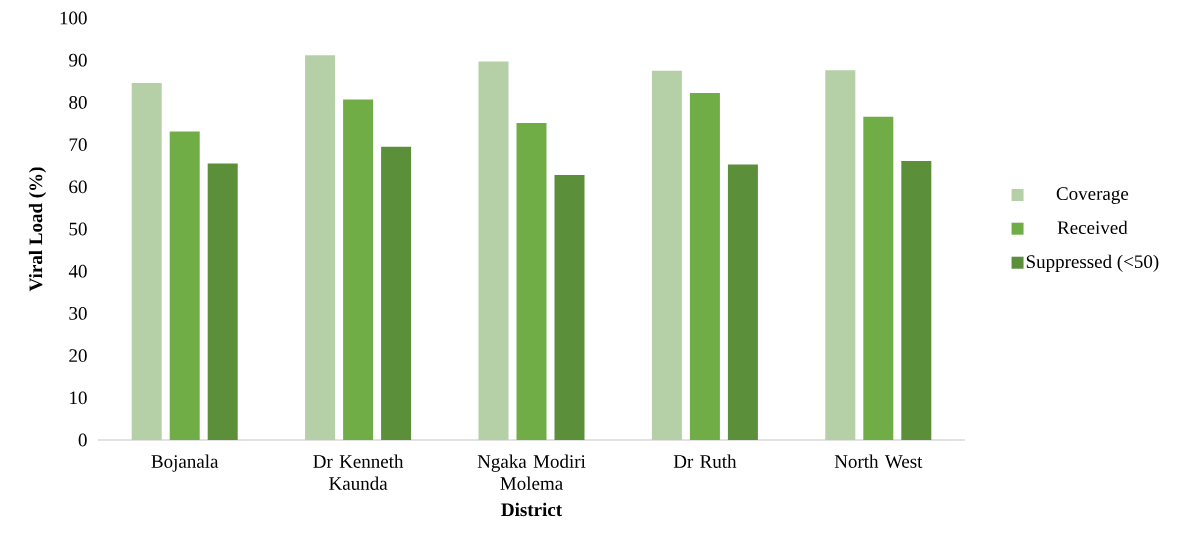 The image size is (1199, 544). Describe the element at coordinates (78, 313) in the screenshot. I see `y-tick-label: 30` at that location.